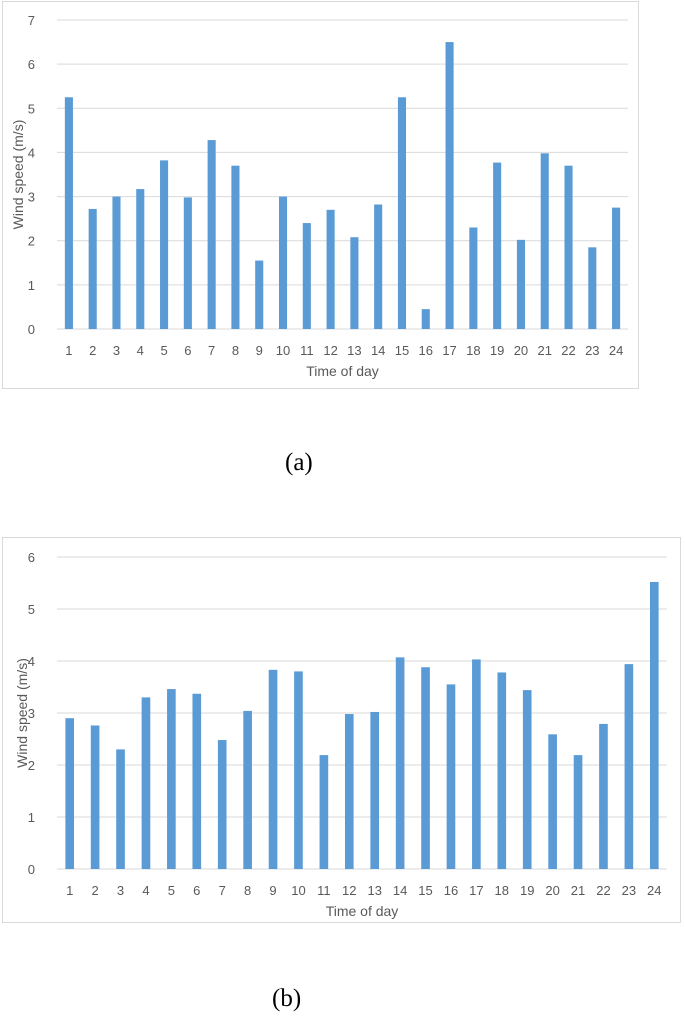 This screenshot has height=1018, width=685. I want to click on chart-a-y-tick-label: 7, so click(31, 20).